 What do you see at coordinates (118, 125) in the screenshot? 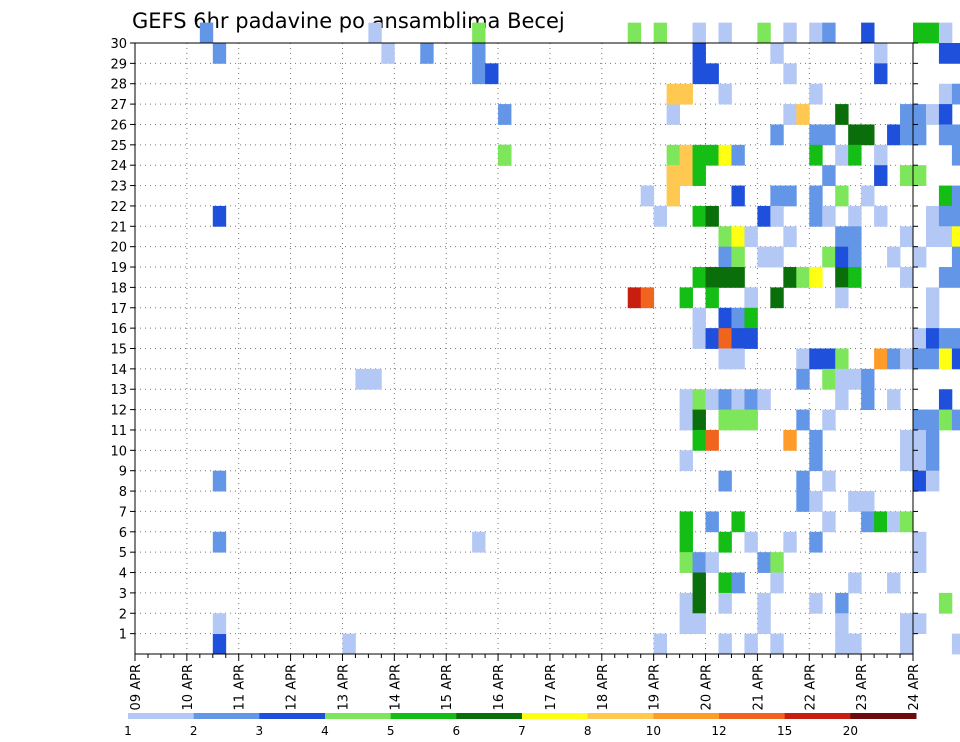
I see `y-tick-label: 26` at bounding box center [118, 125].